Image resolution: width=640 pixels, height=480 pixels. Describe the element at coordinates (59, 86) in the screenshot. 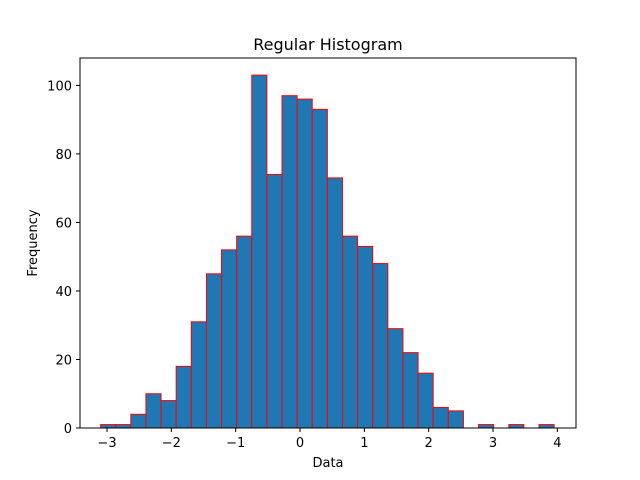

I see `y-tick-label: 100` at that location.